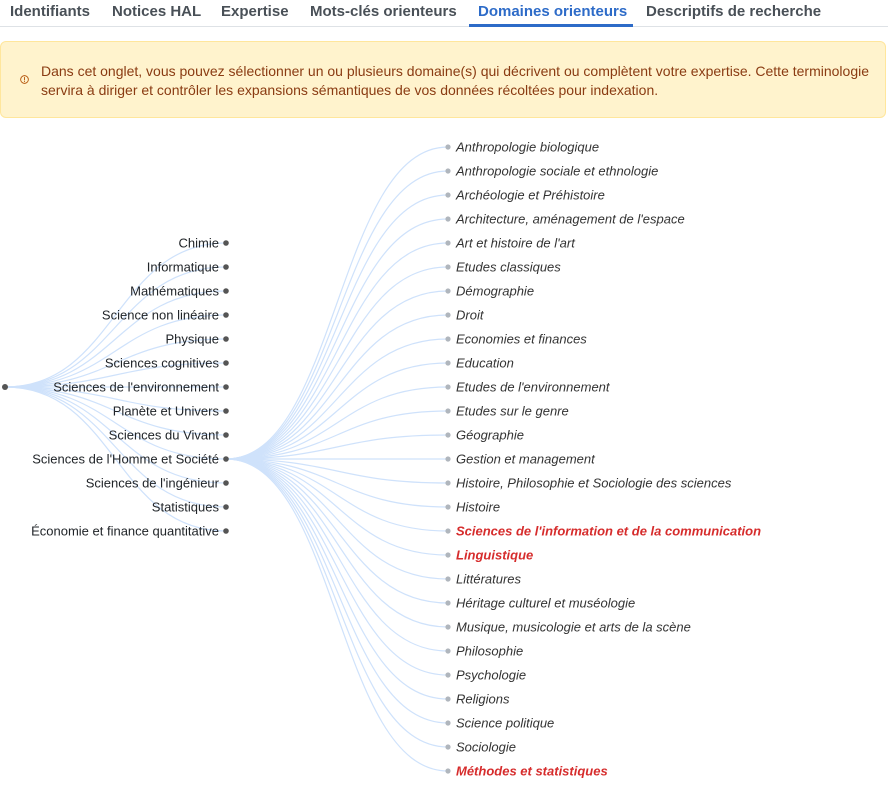 This screenshot has width=888, height=805. I want to click on subdomain-node-gestion-et-management, so click(447, 458).